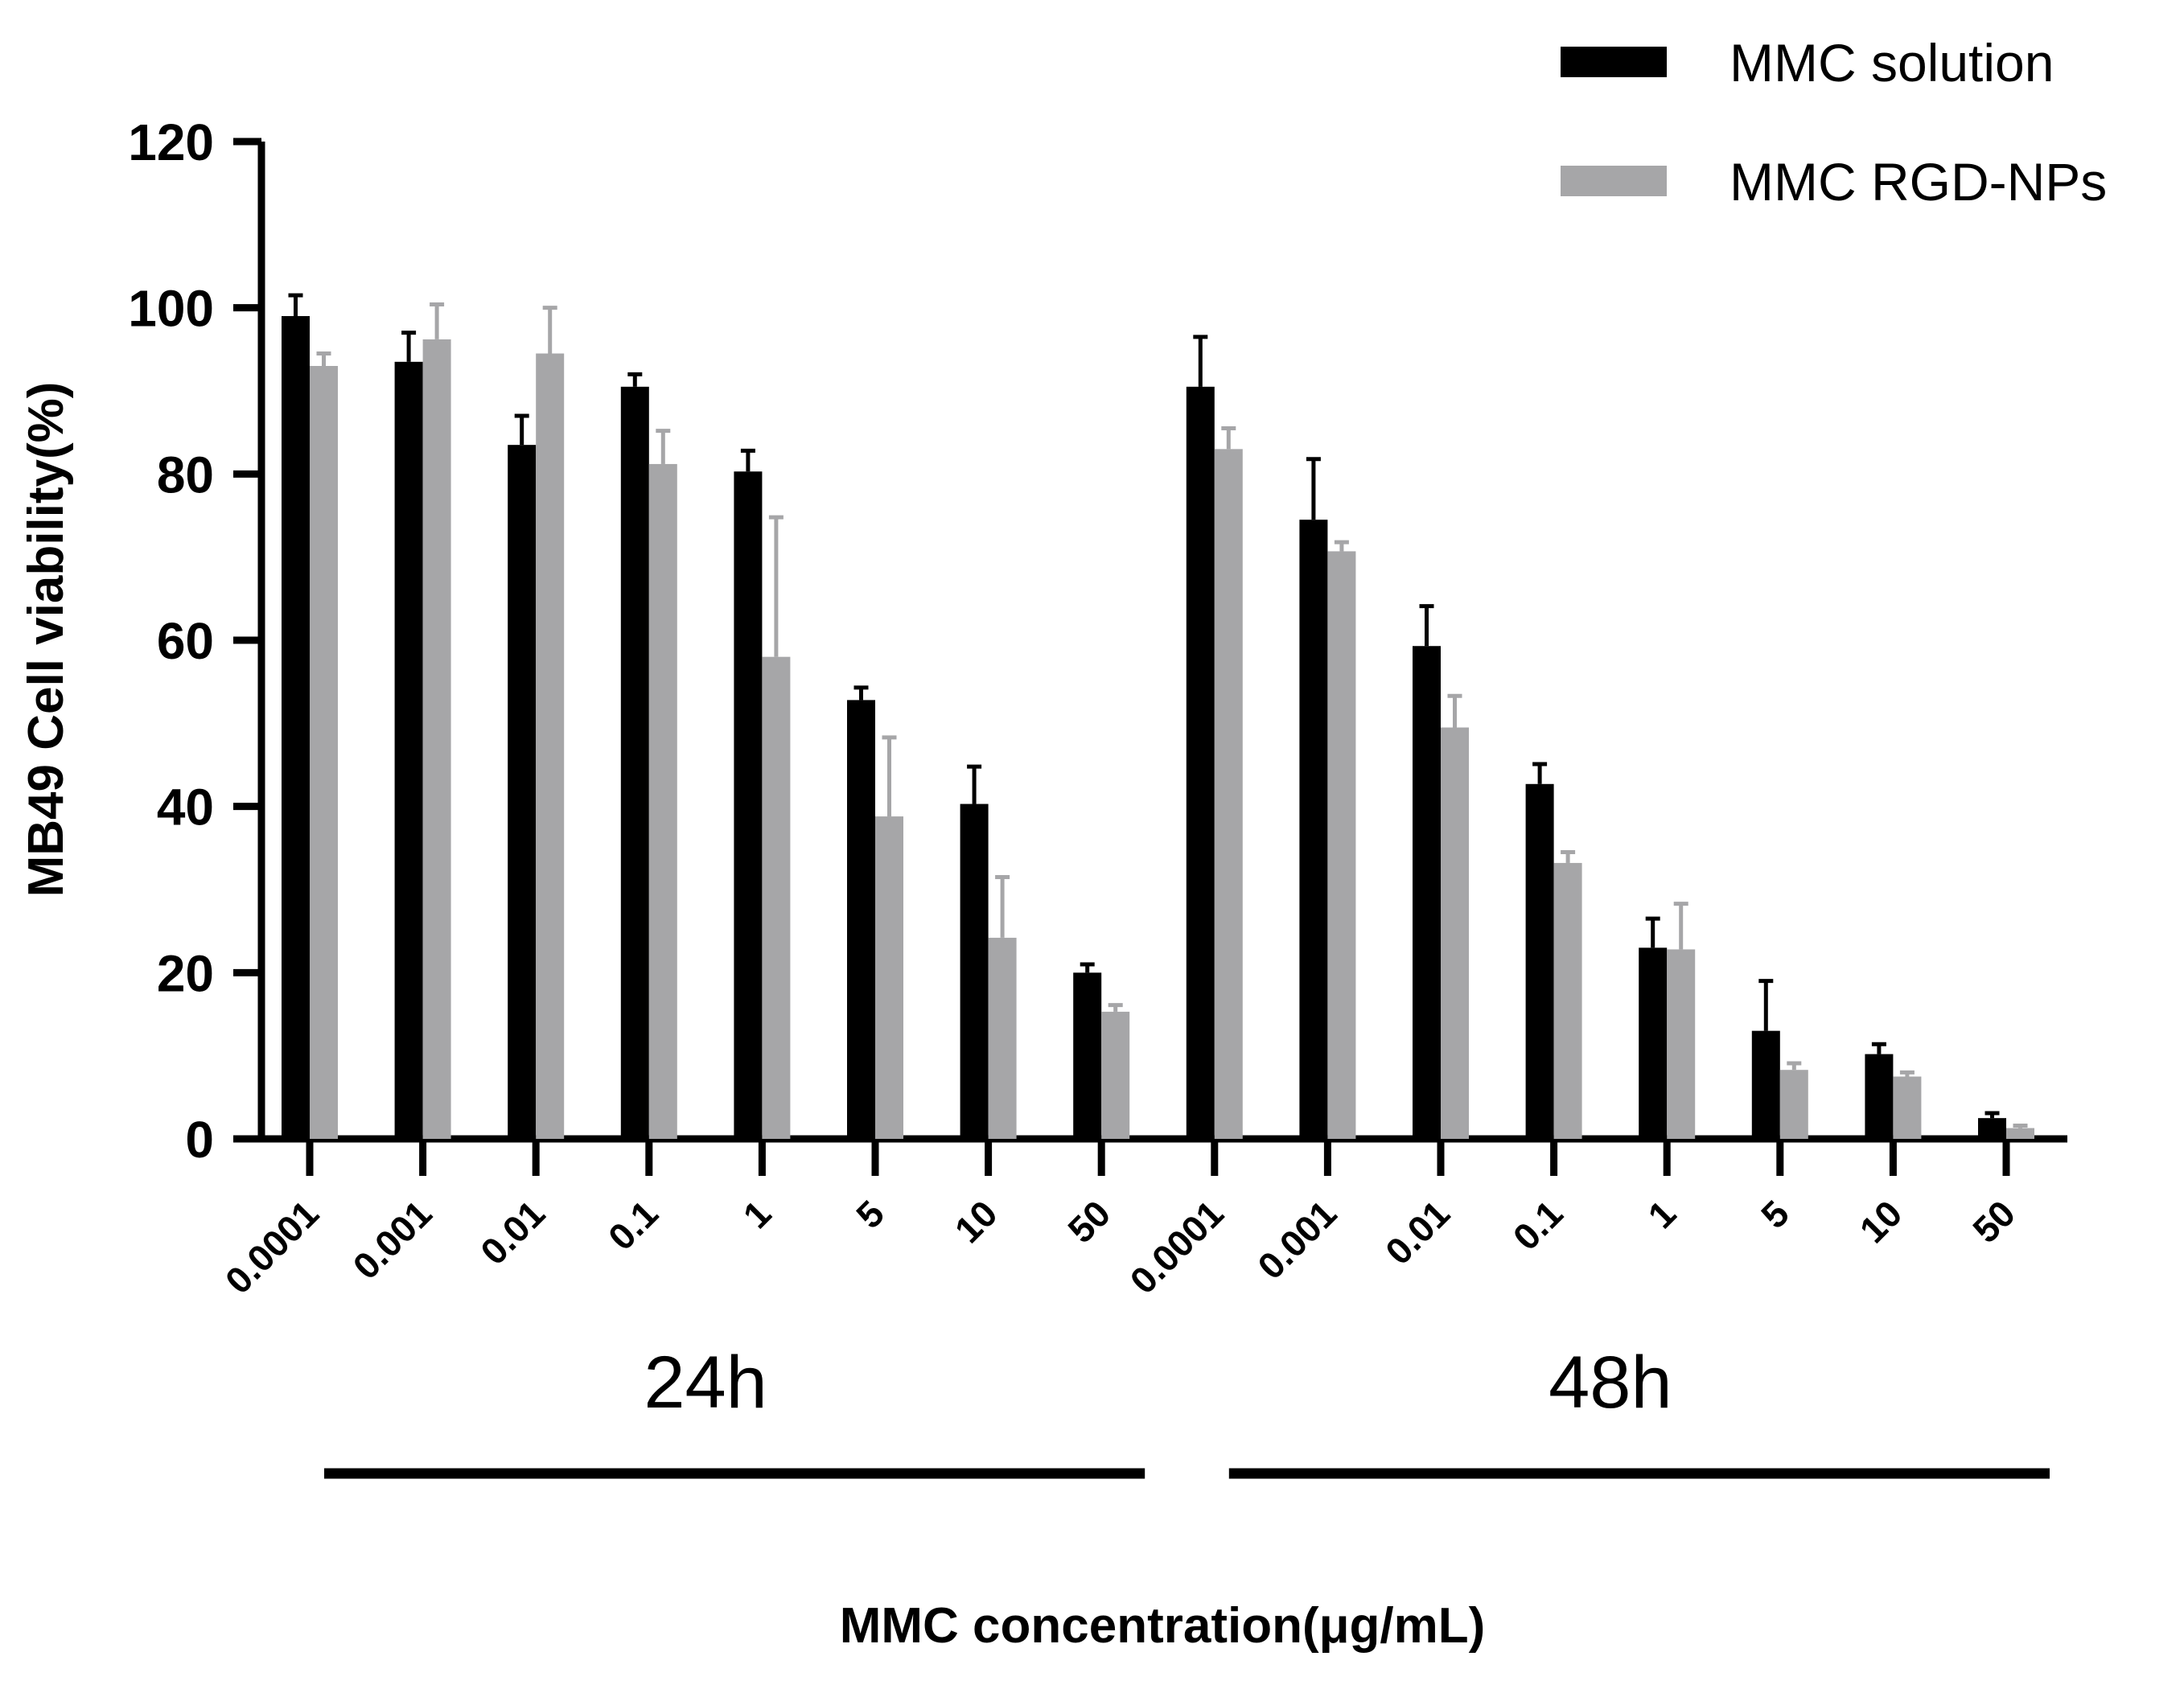  I want to click on x-tick-label-11: 0.1, so click(1538, 1225).